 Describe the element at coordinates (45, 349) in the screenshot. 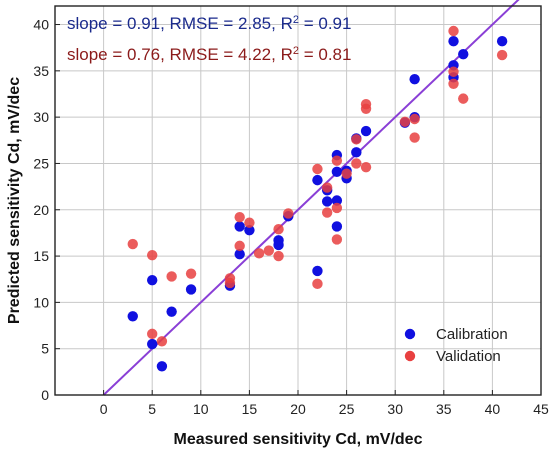

I see `y-tick-label: 5` at that location.